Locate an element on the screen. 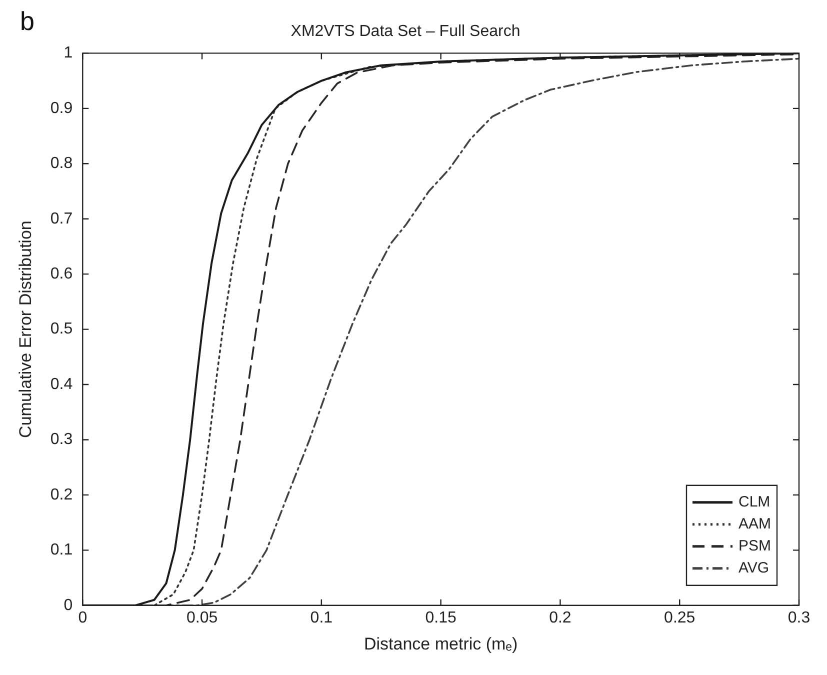  y-tick-label: 0.6 is located at coordinates (61, 273).